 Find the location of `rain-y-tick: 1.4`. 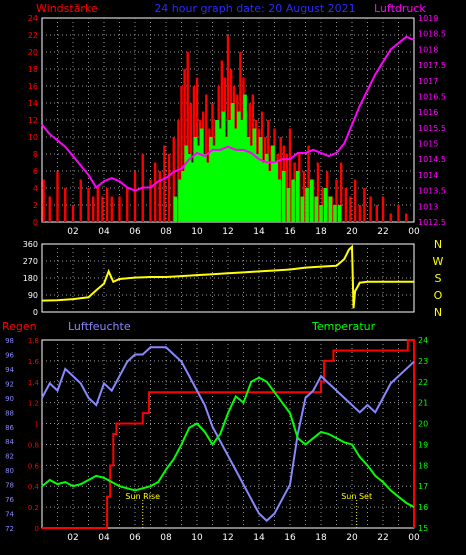

rain-y-tick: 1.4 is located at coordinates (34, 383).